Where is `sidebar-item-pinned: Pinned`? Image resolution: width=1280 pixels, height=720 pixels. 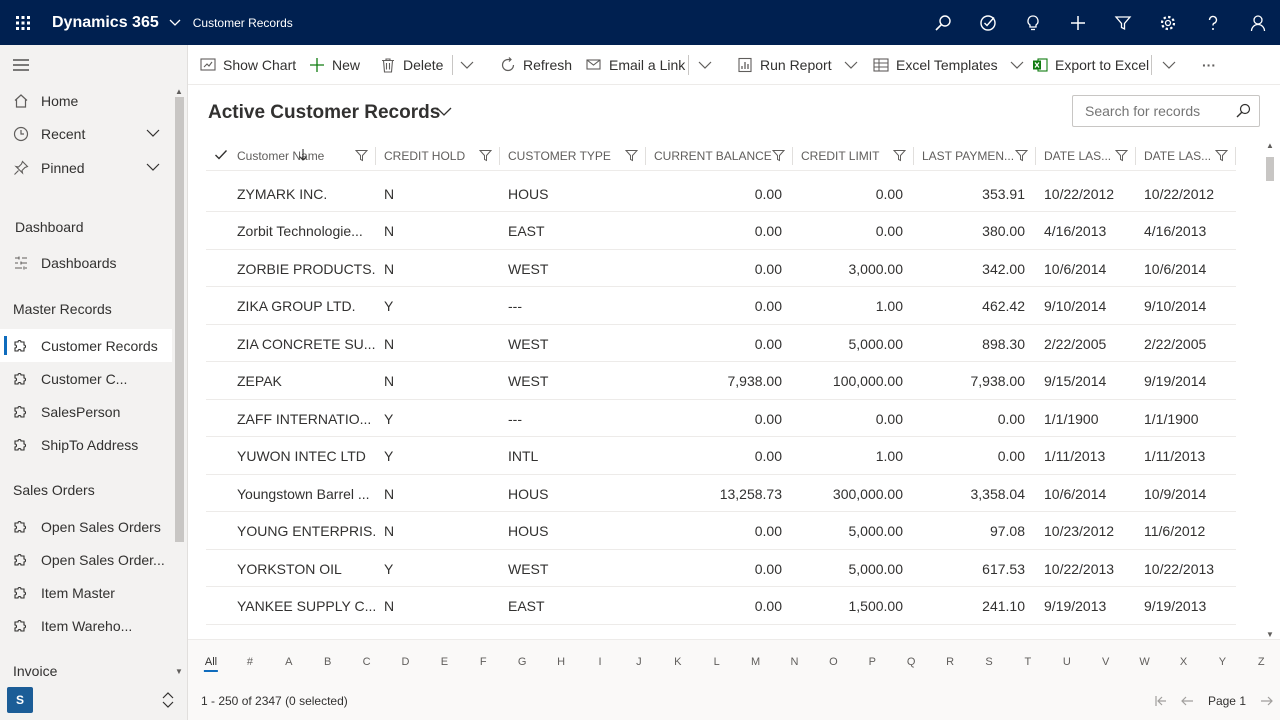
sidebar-item-pinned: Pinned is located at coordinates (86, 167).